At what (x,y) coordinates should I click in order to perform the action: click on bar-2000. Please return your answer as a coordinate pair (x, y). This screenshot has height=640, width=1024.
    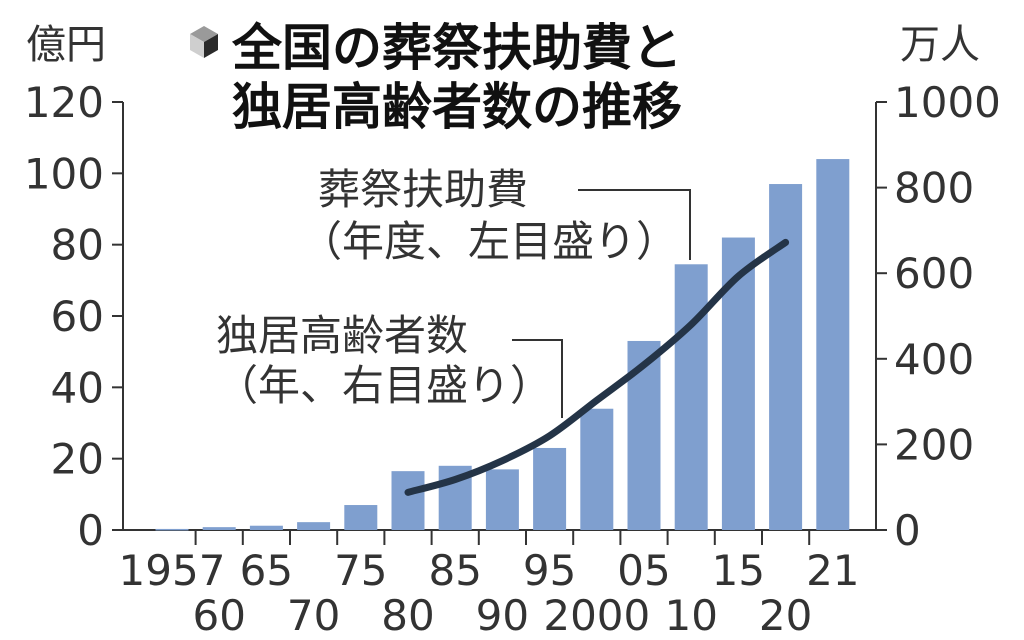
    Looking at the image, I should click on (597, 469).